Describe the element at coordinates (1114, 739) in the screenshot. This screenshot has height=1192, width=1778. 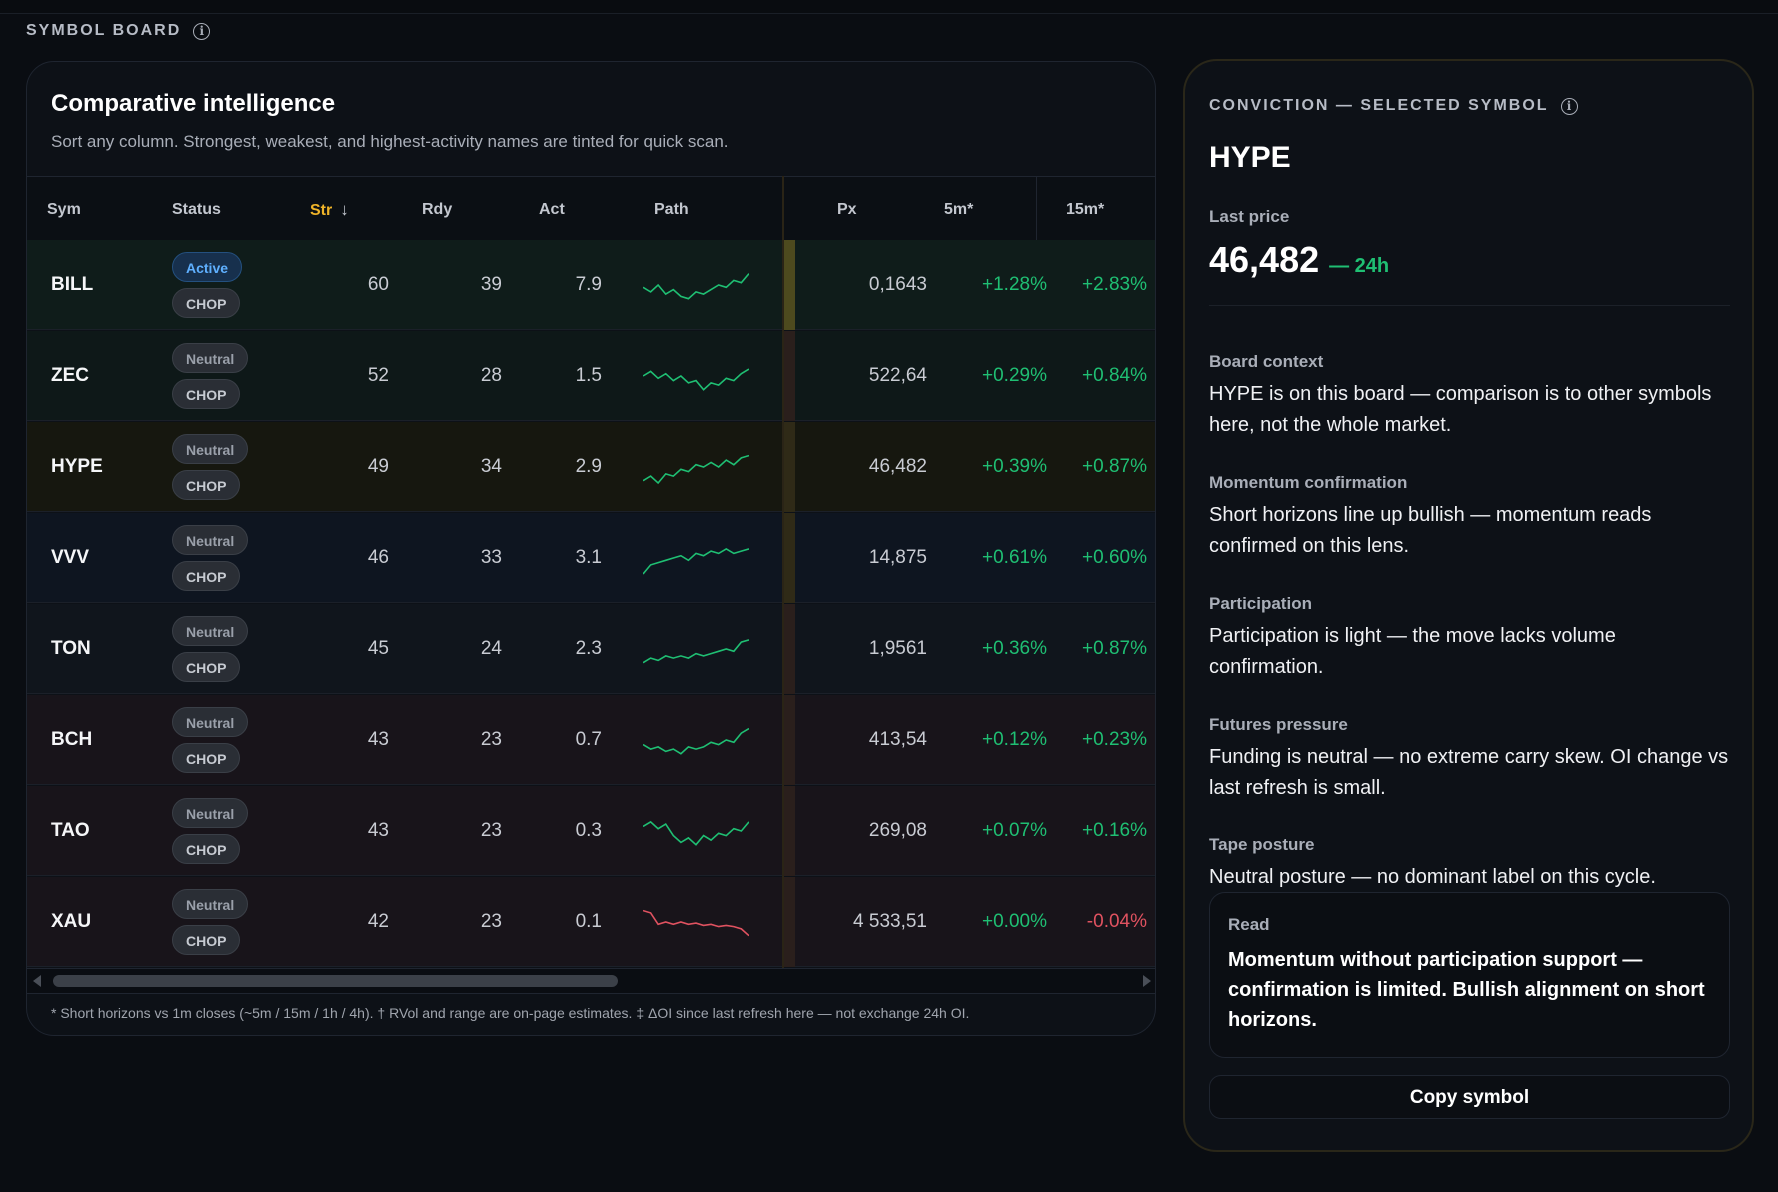
I see `row-15m: +0.23%` at that location.